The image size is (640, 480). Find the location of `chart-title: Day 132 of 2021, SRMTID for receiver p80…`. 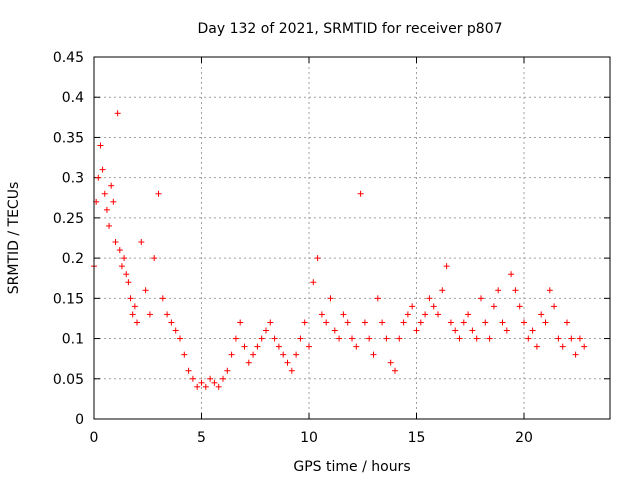

chart-title: Day 132 of 2021, SRMTID for receiver p80… is located at coordinates (349, 29).